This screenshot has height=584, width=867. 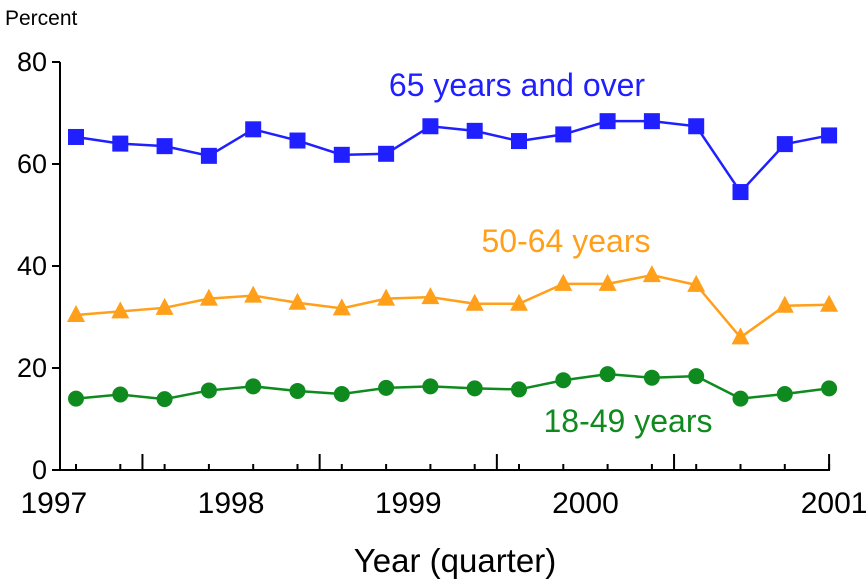 I want to click on y-tick-label: 40, so click(x=32, y=266).